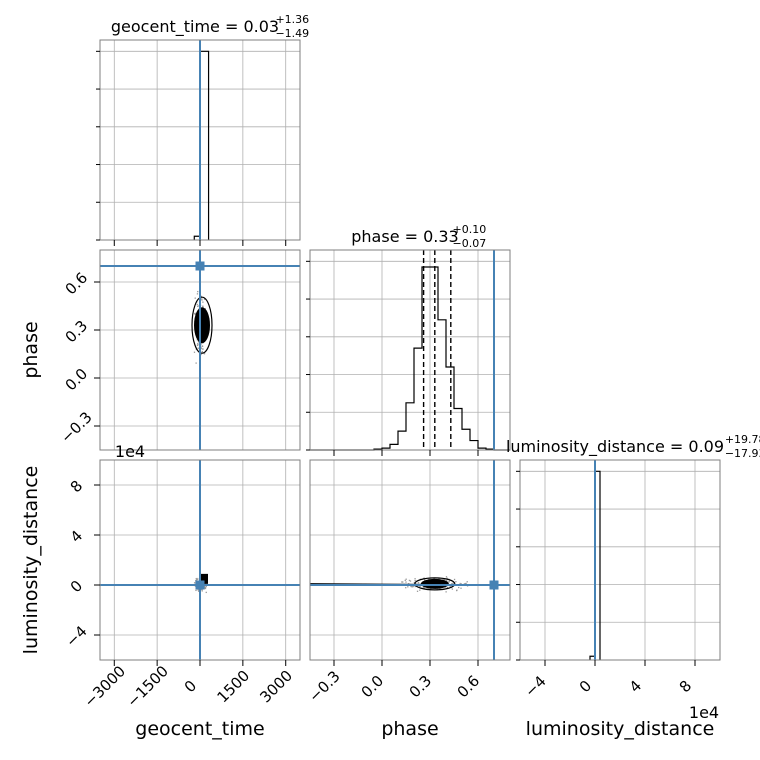  I want to click on xtick-label-phase: −0.3, so click(324, 686).